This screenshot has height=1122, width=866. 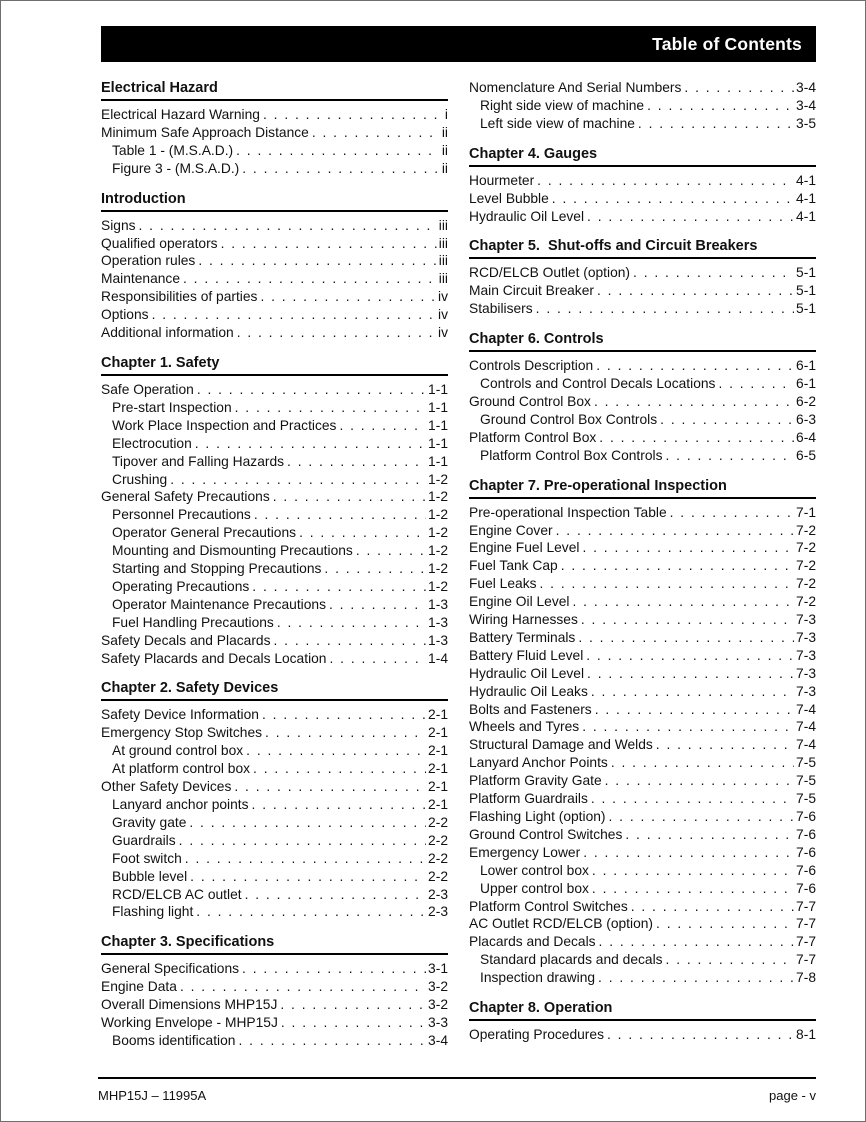 I want to click on entry-label: Platform Gravity Gate, so click(x=535, y=781).